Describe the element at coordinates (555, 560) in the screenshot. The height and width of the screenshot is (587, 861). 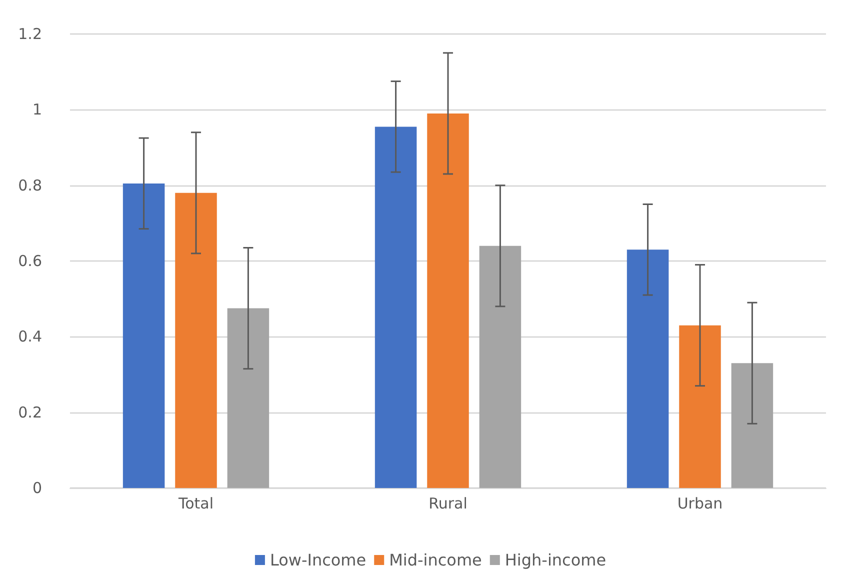
I see `legend-label: High-income` at that location.